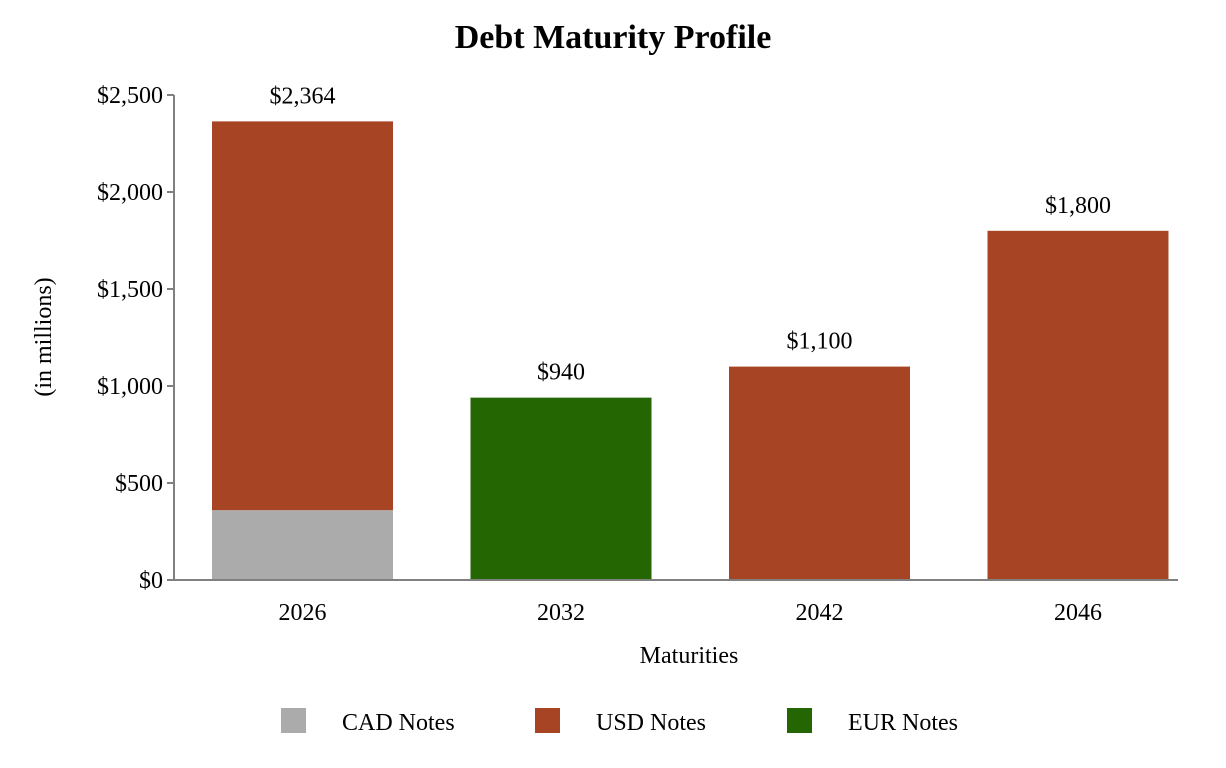 The width and height of the screenshot is (1226, 768). What do you see at coordinates (561, 613) in the screenshot?
I see `x-tick-label: 2032` at bounding box center [561, 613].